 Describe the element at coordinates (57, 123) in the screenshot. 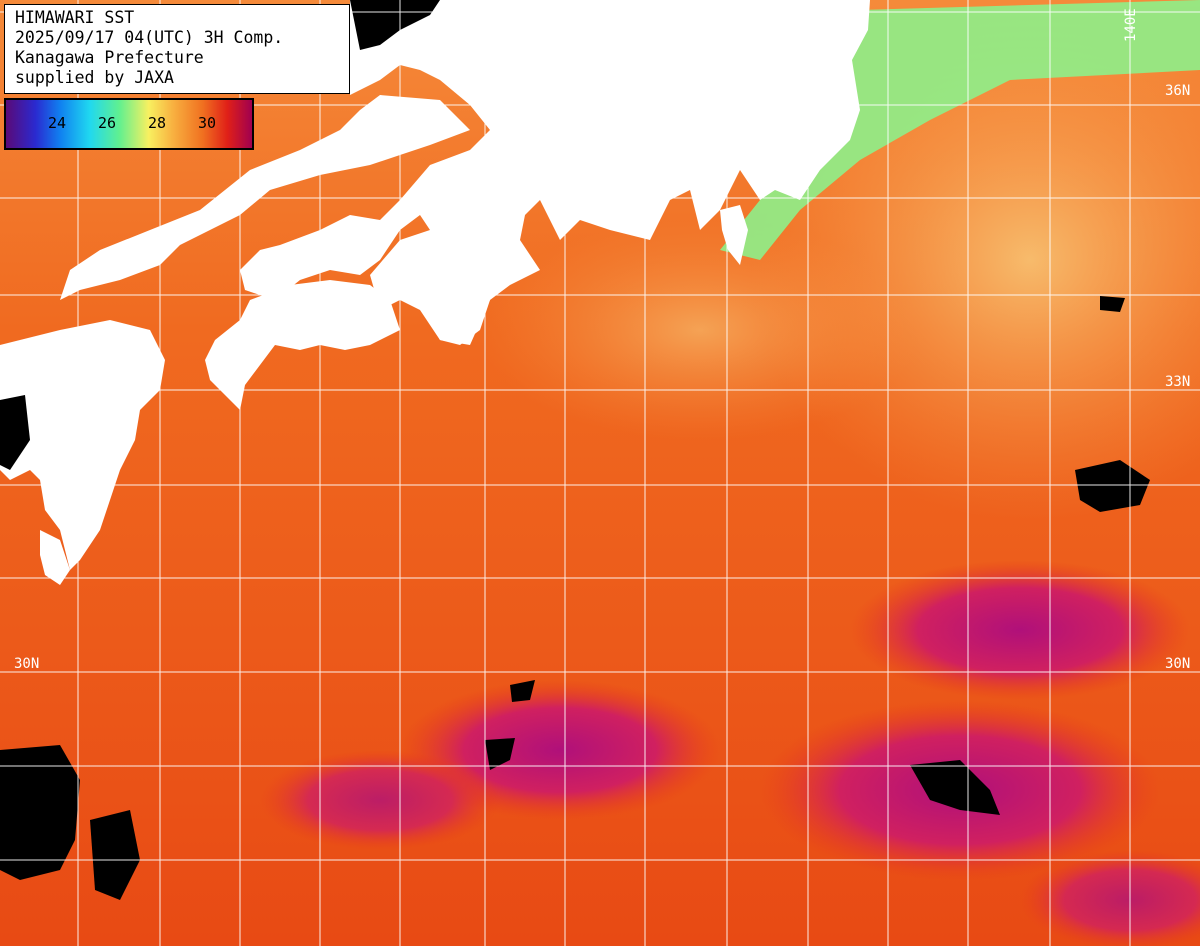

I see `colorbar-tick-24: 24` at that location.